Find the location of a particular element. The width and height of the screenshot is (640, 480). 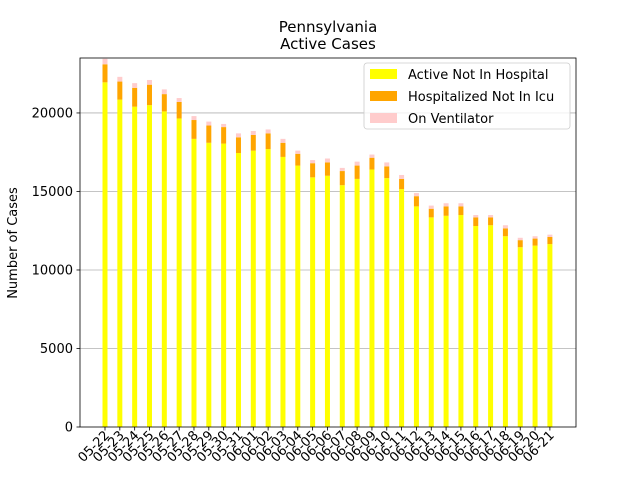

y-tick-label: 15000 is located at coordinates (52, 192).